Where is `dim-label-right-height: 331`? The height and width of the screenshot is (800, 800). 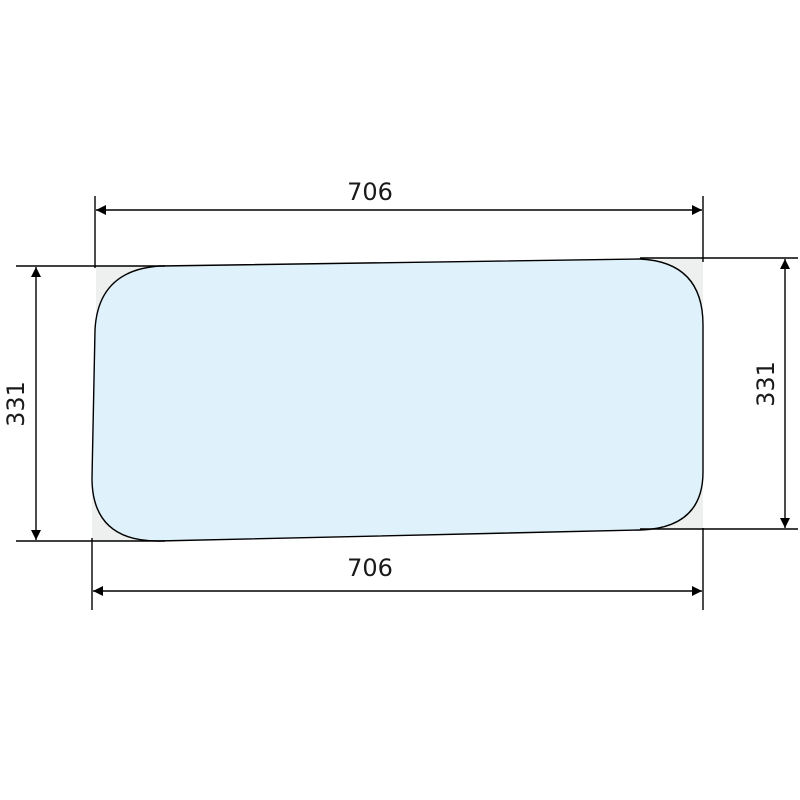
dim-label-right-height: 331 is located at coordinates (766, 384).